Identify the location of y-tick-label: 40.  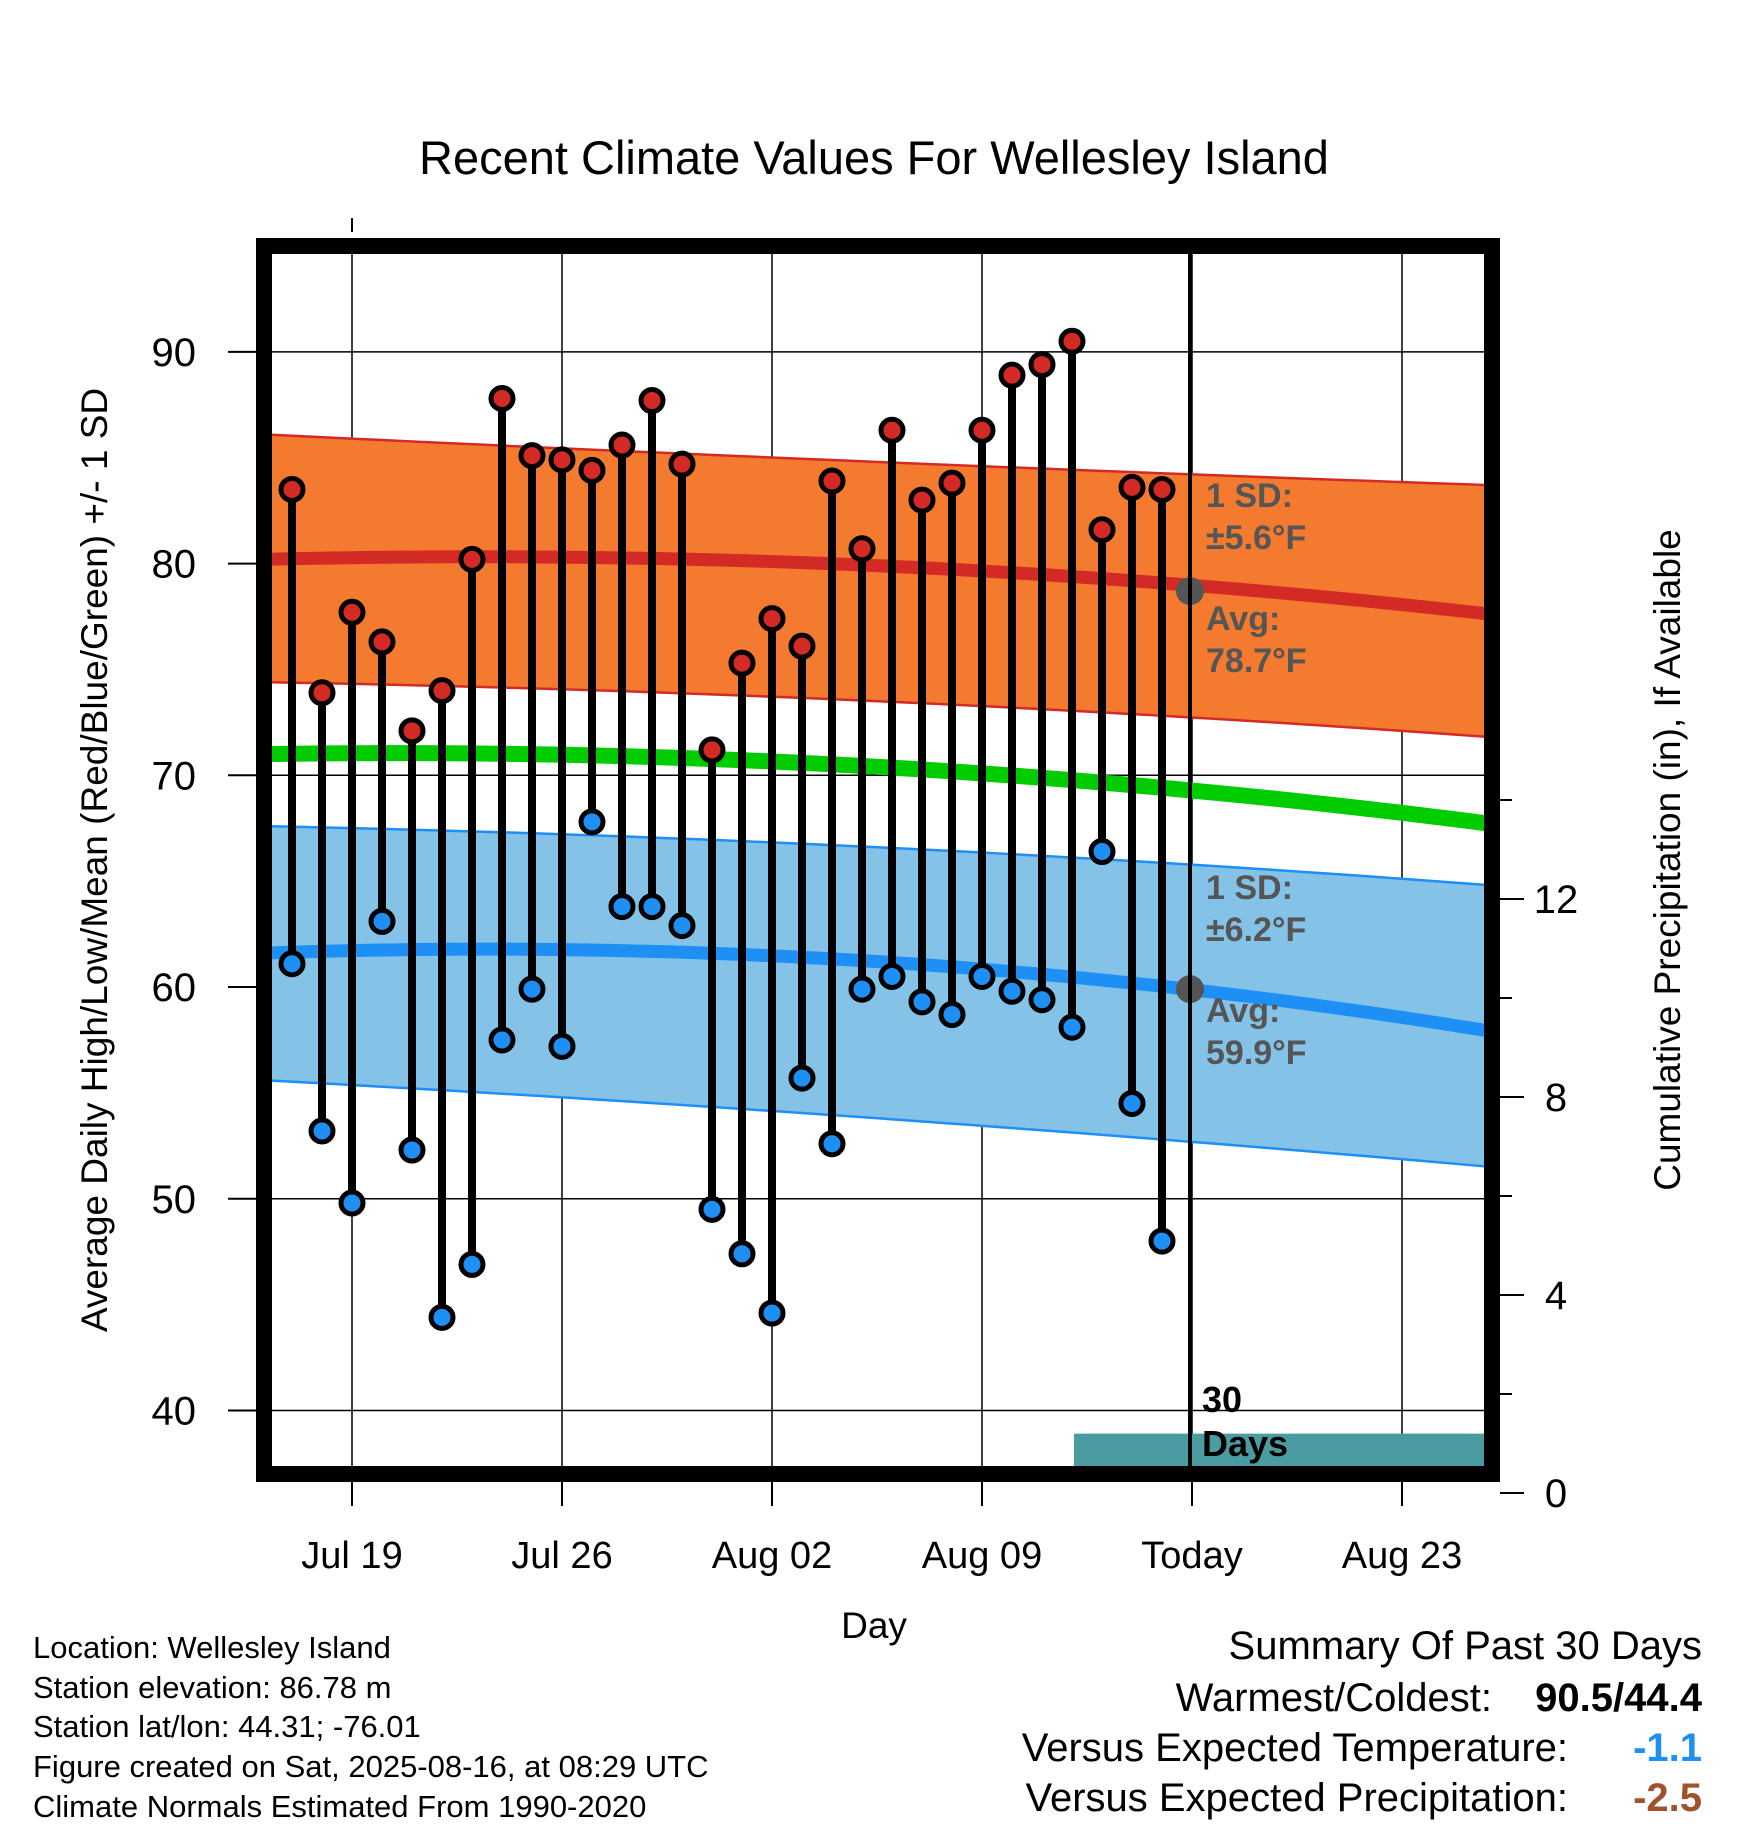
(174, 1411).